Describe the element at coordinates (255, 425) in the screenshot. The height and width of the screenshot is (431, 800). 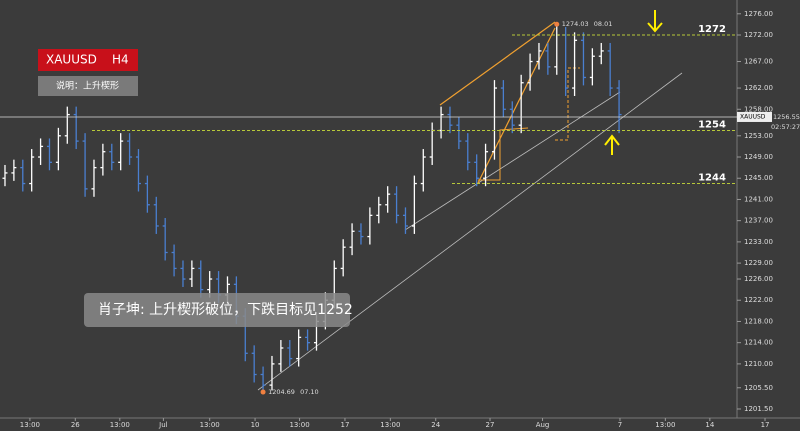
I see `x-tick-label: 10` at that location.